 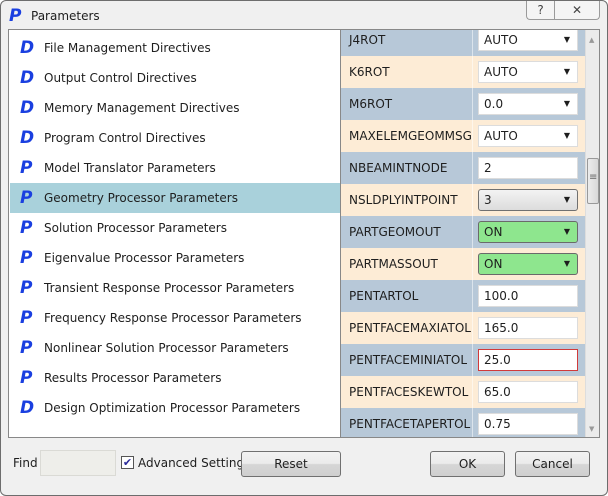 I want to click on category-label: Memory Management Directives, so click(x=142, y=108).